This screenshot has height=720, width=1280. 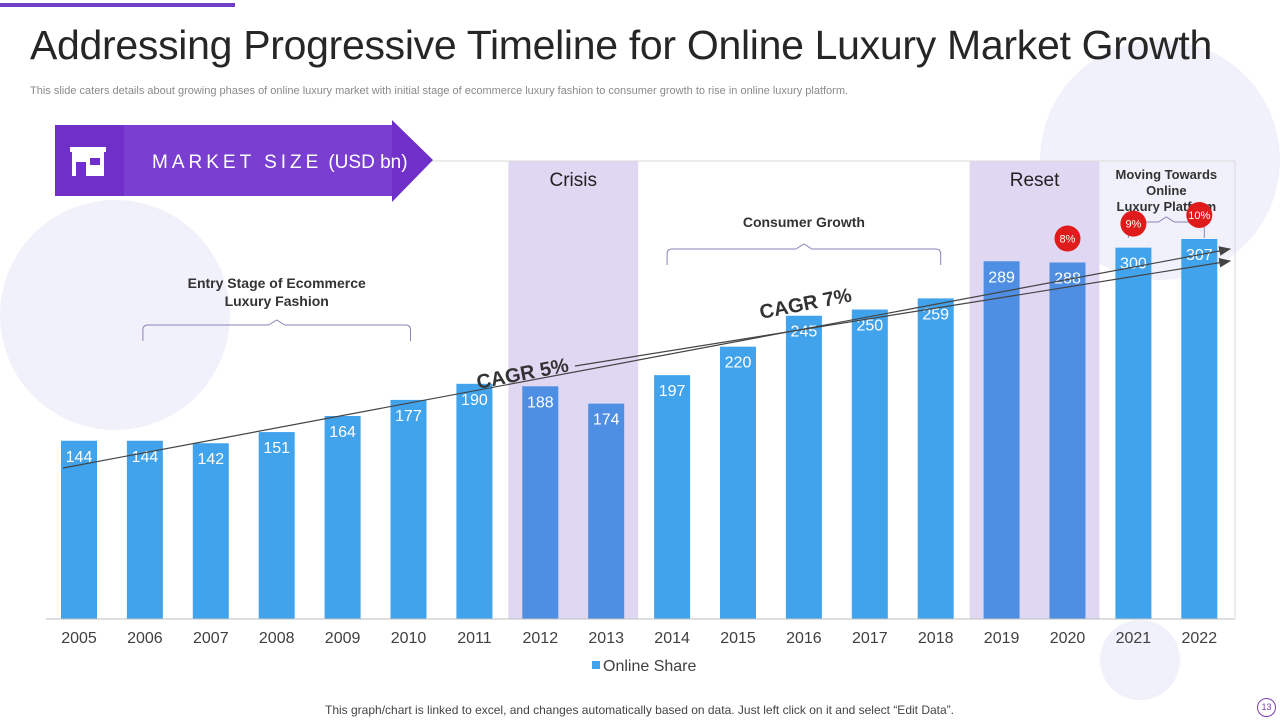 I want to click on x-tick-label: 2006, so click(x=145, y=638).